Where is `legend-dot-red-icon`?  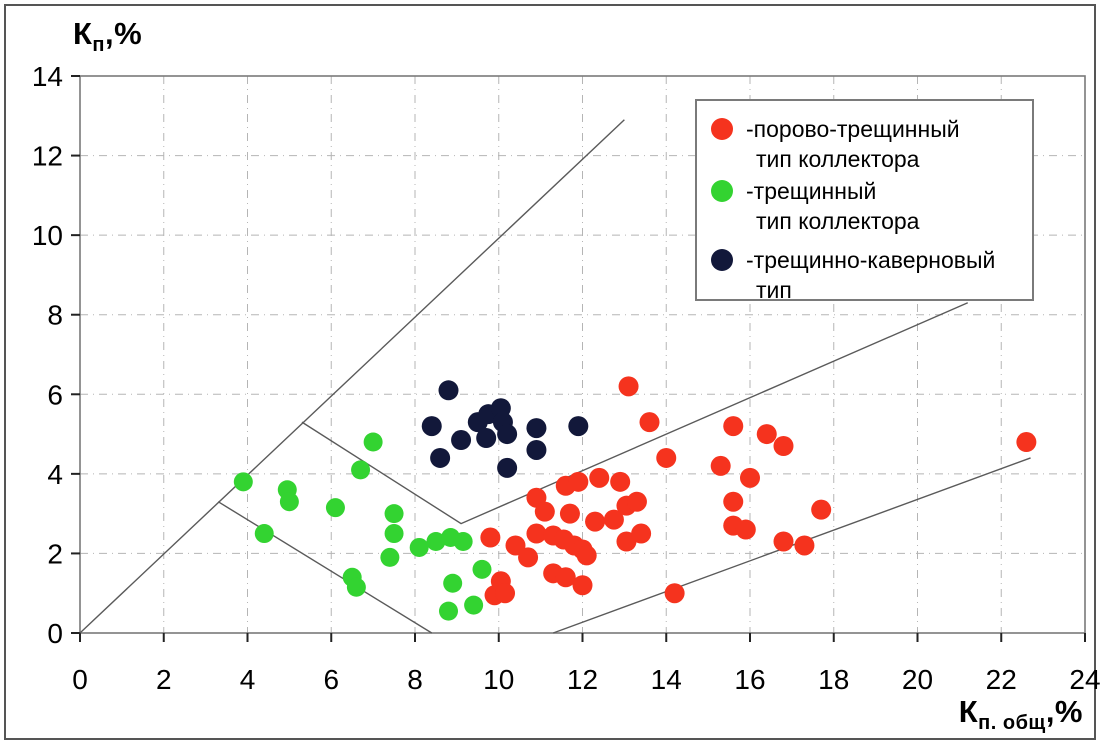
legend-dot-red-icon is located at coordinates (722, 129).